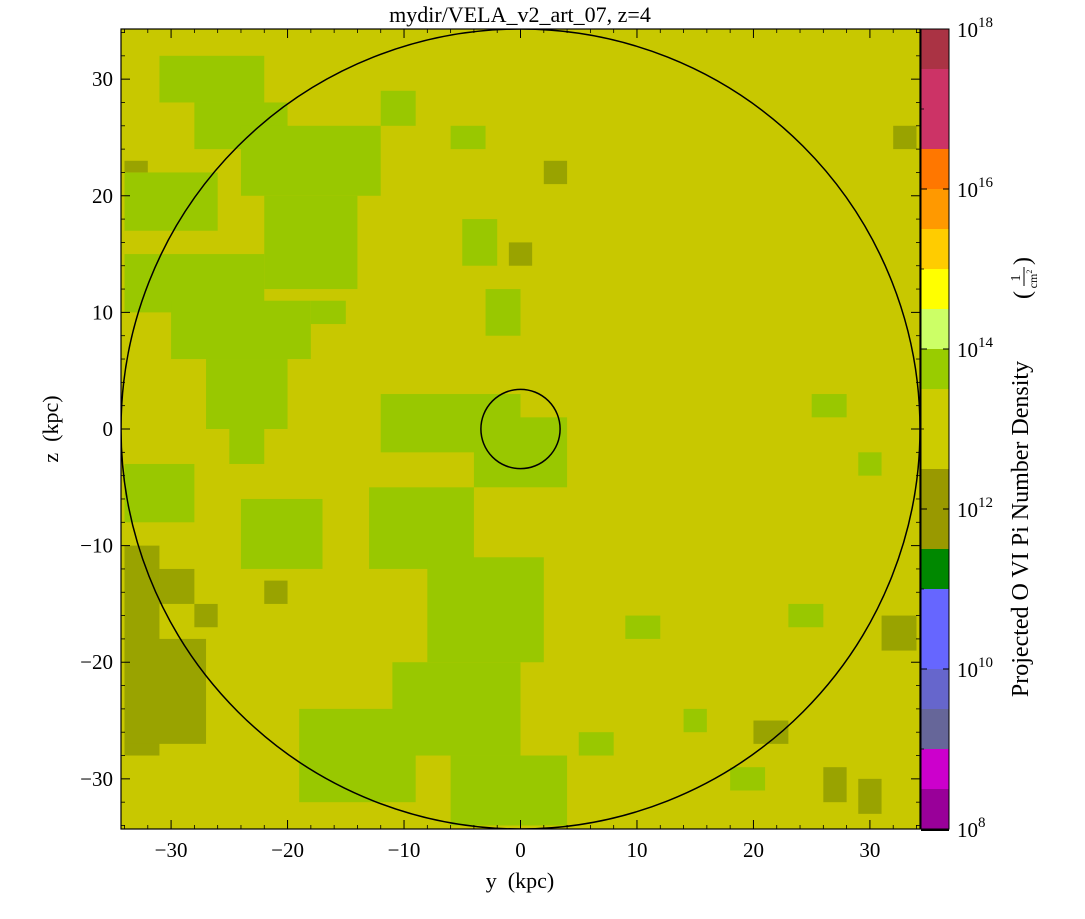 The height and width of the screenshot is (919, 1085). Describe the element at coordinates (50, 428) in the screenshot. I see `y-axis-label: z (kpc)` at that location.